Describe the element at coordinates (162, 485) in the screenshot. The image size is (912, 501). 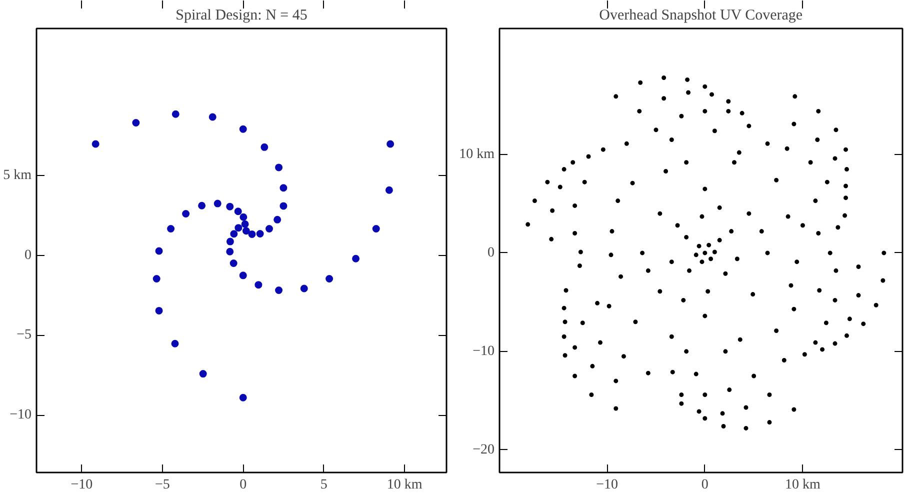
I see `x-tick-label: −5` at that location.